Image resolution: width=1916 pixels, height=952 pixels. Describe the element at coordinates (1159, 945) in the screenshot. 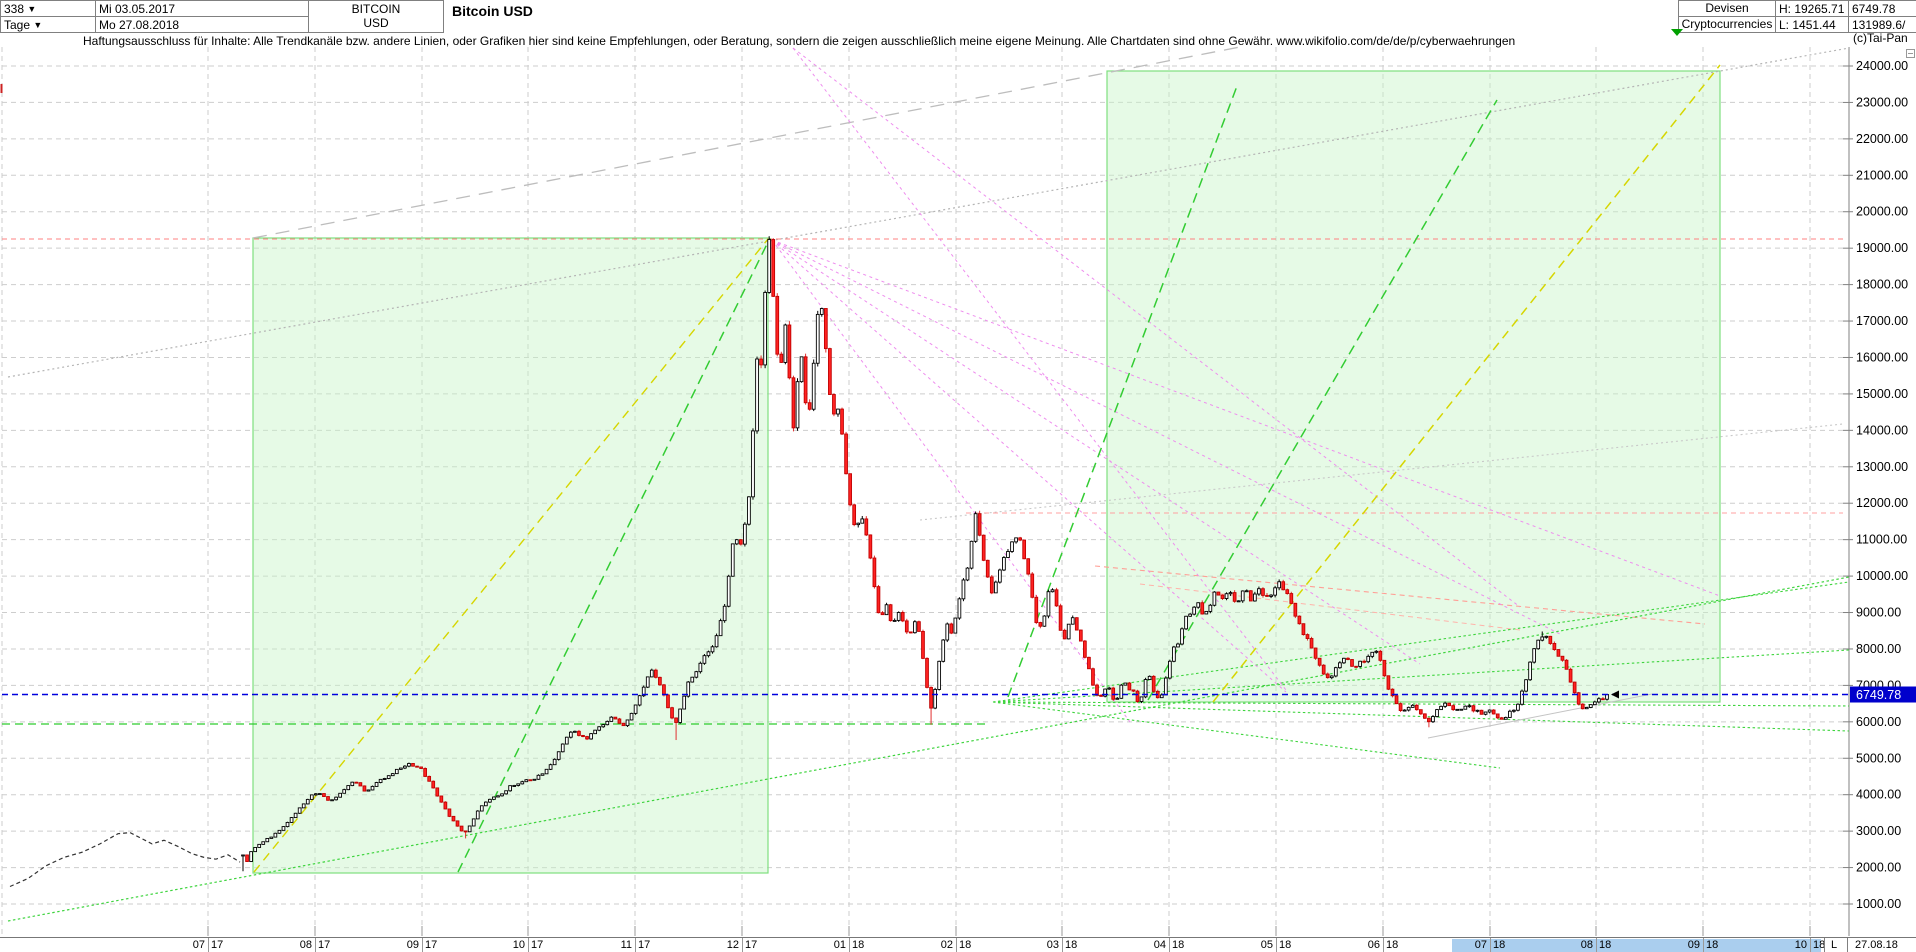

I see `month-label: 04` at that location.